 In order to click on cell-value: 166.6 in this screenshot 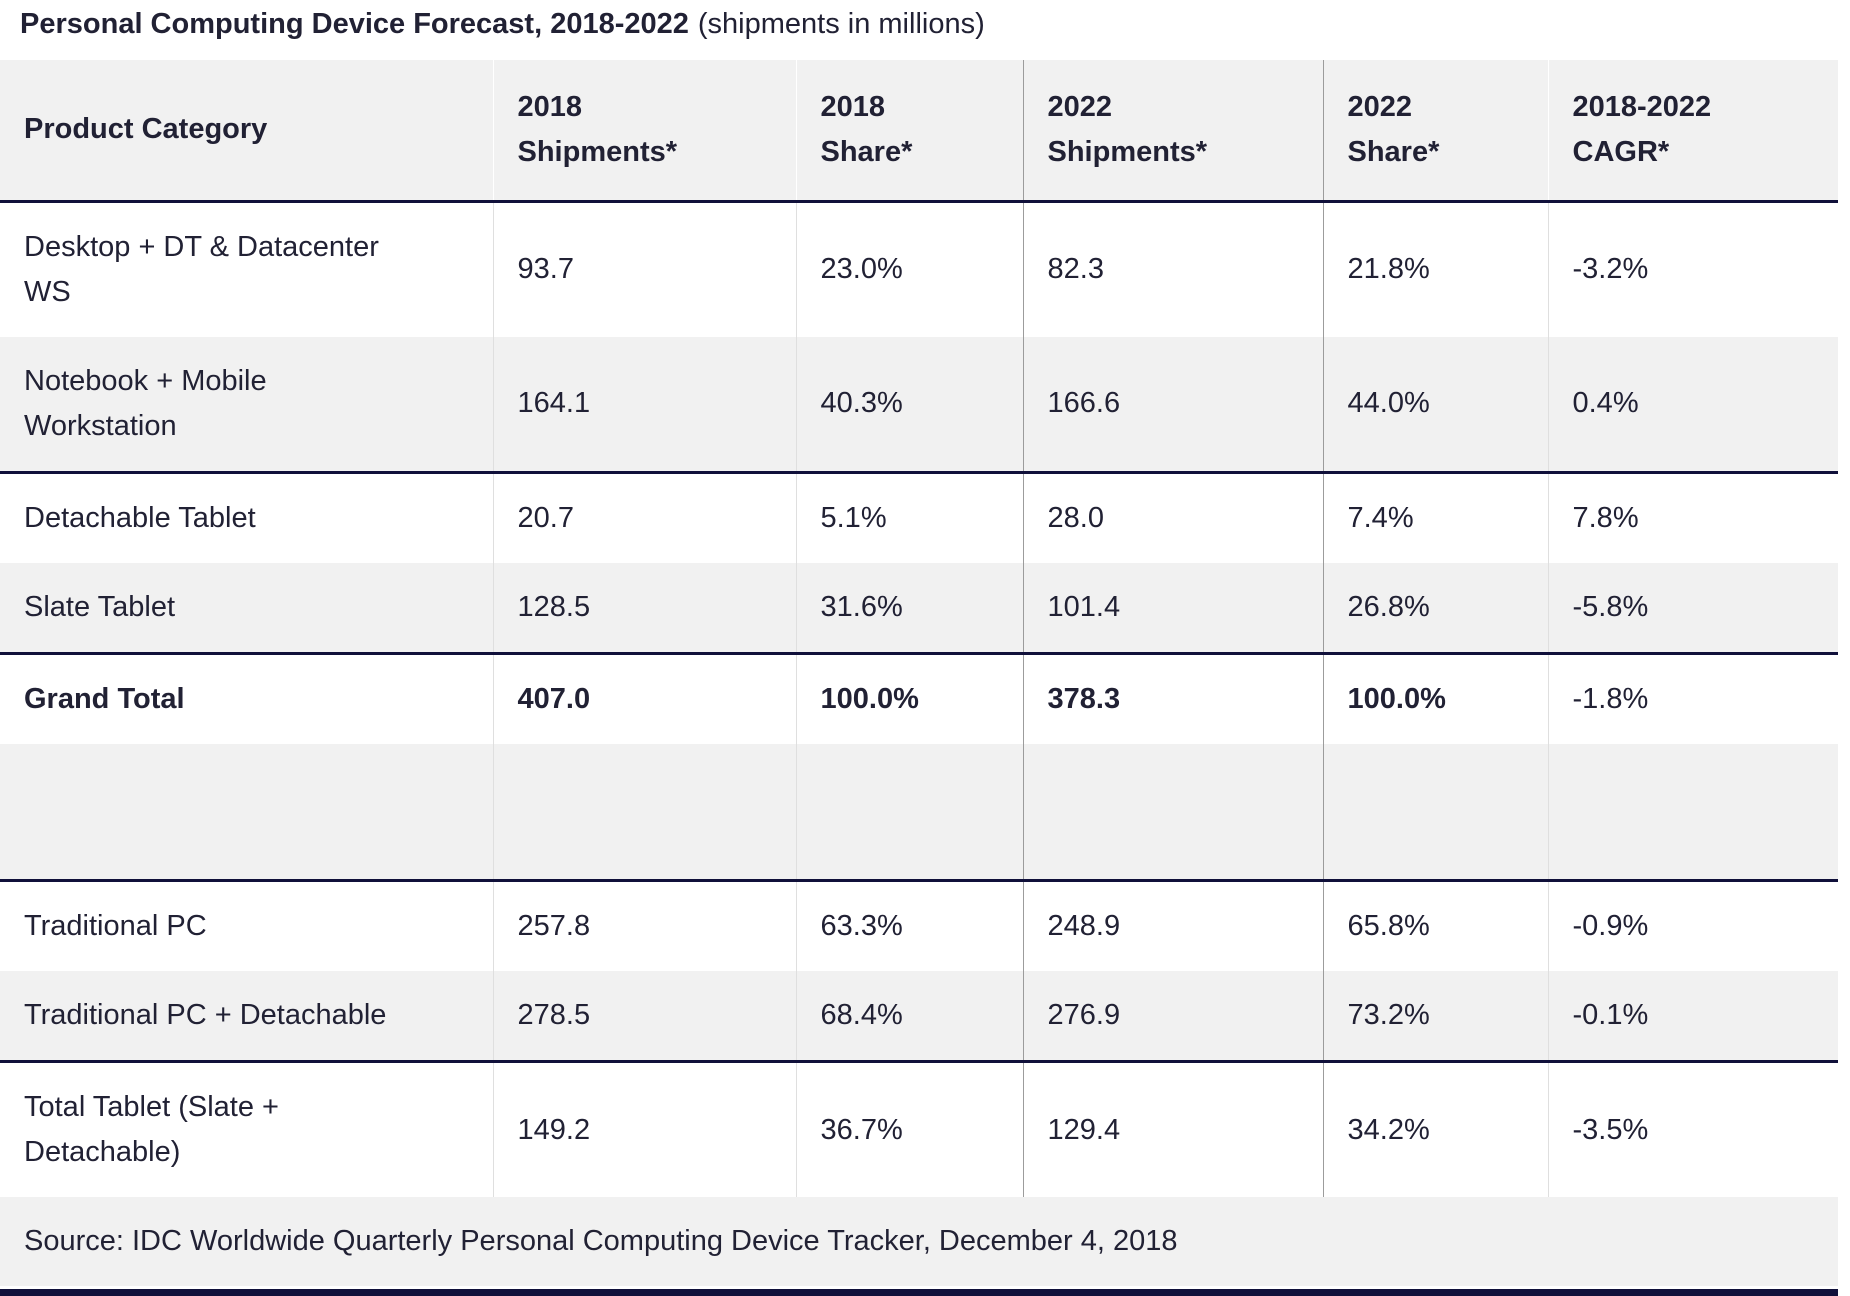, I will do `click(1172, 404)`.